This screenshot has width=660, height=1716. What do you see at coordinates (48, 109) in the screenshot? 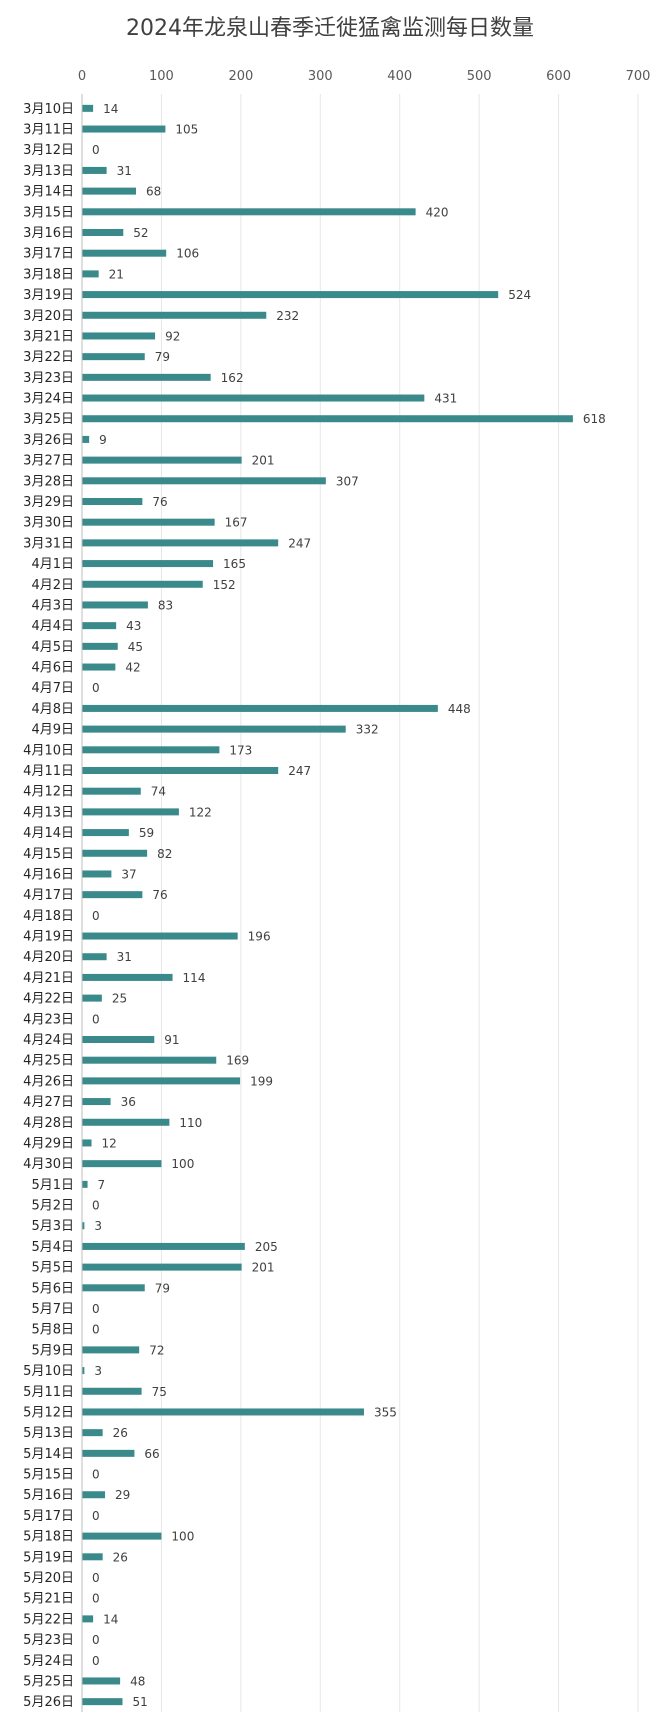
I see `category-label: 3月10日` at bounding box center [48, 109].